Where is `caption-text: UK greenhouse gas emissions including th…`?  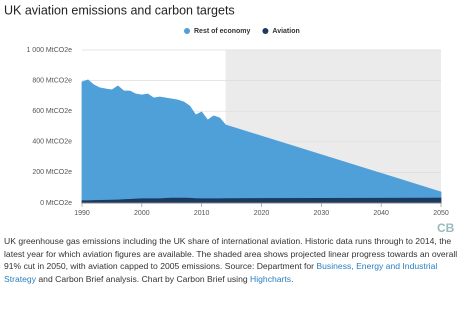
caption-text: UK greenhouse gas emissions including th… is located at coordinates (231, 253).